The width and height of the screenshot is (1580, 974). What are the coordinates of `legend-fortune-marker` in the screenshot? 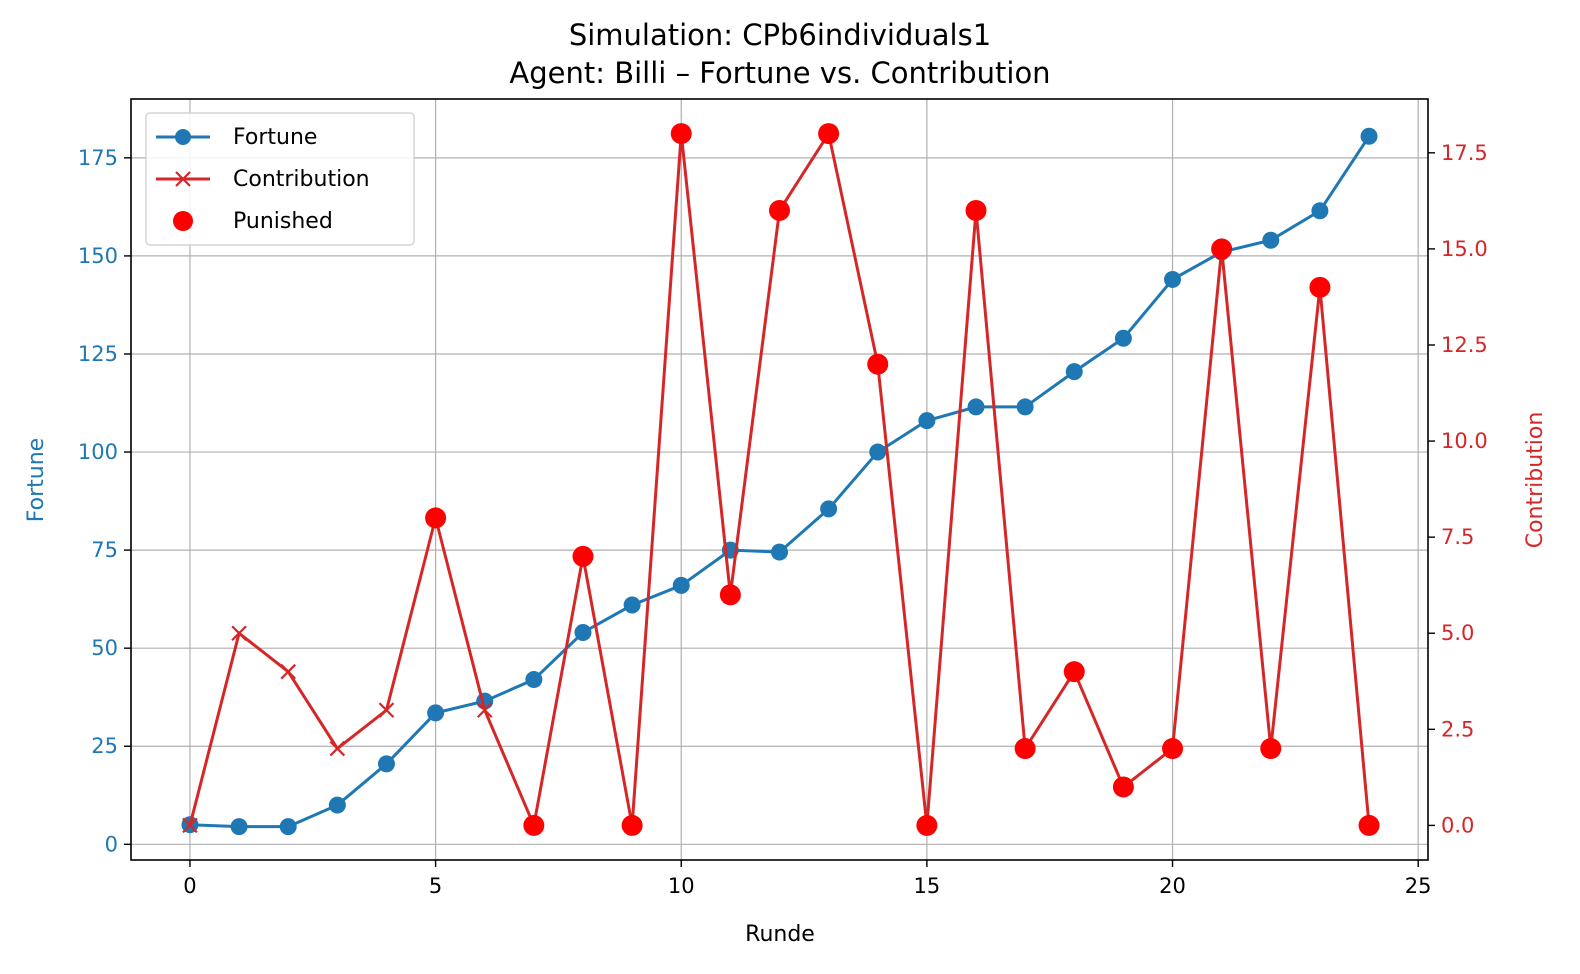 It's located at (183, 137).